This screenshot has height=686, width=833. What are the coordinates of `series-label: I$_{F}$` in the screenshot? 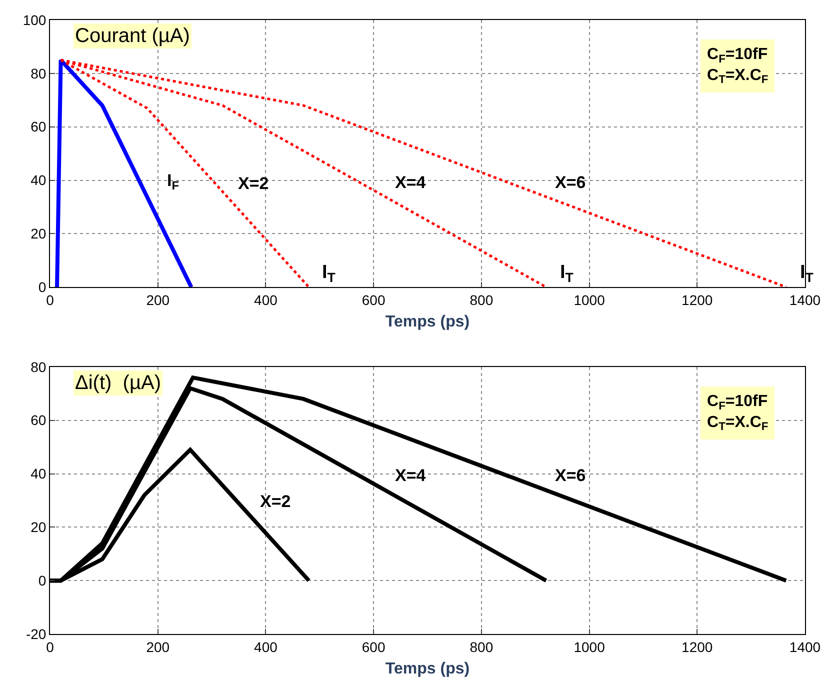 It's located at (173, 182).